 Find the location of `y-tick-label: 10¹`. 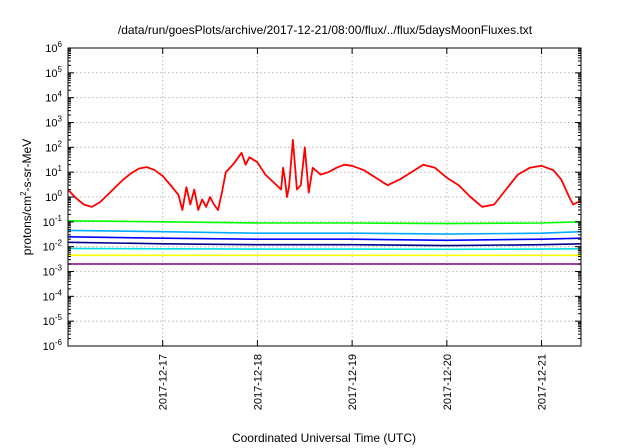

y-tick-label: 10¹ is located at coordinates (53, 171).